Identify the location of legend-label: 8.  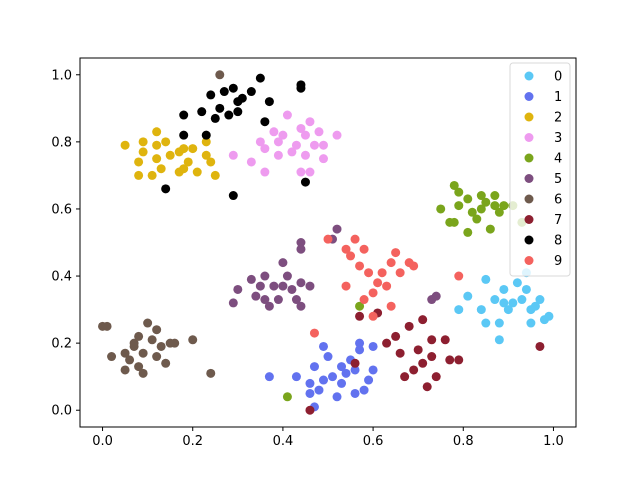
(558, 241).